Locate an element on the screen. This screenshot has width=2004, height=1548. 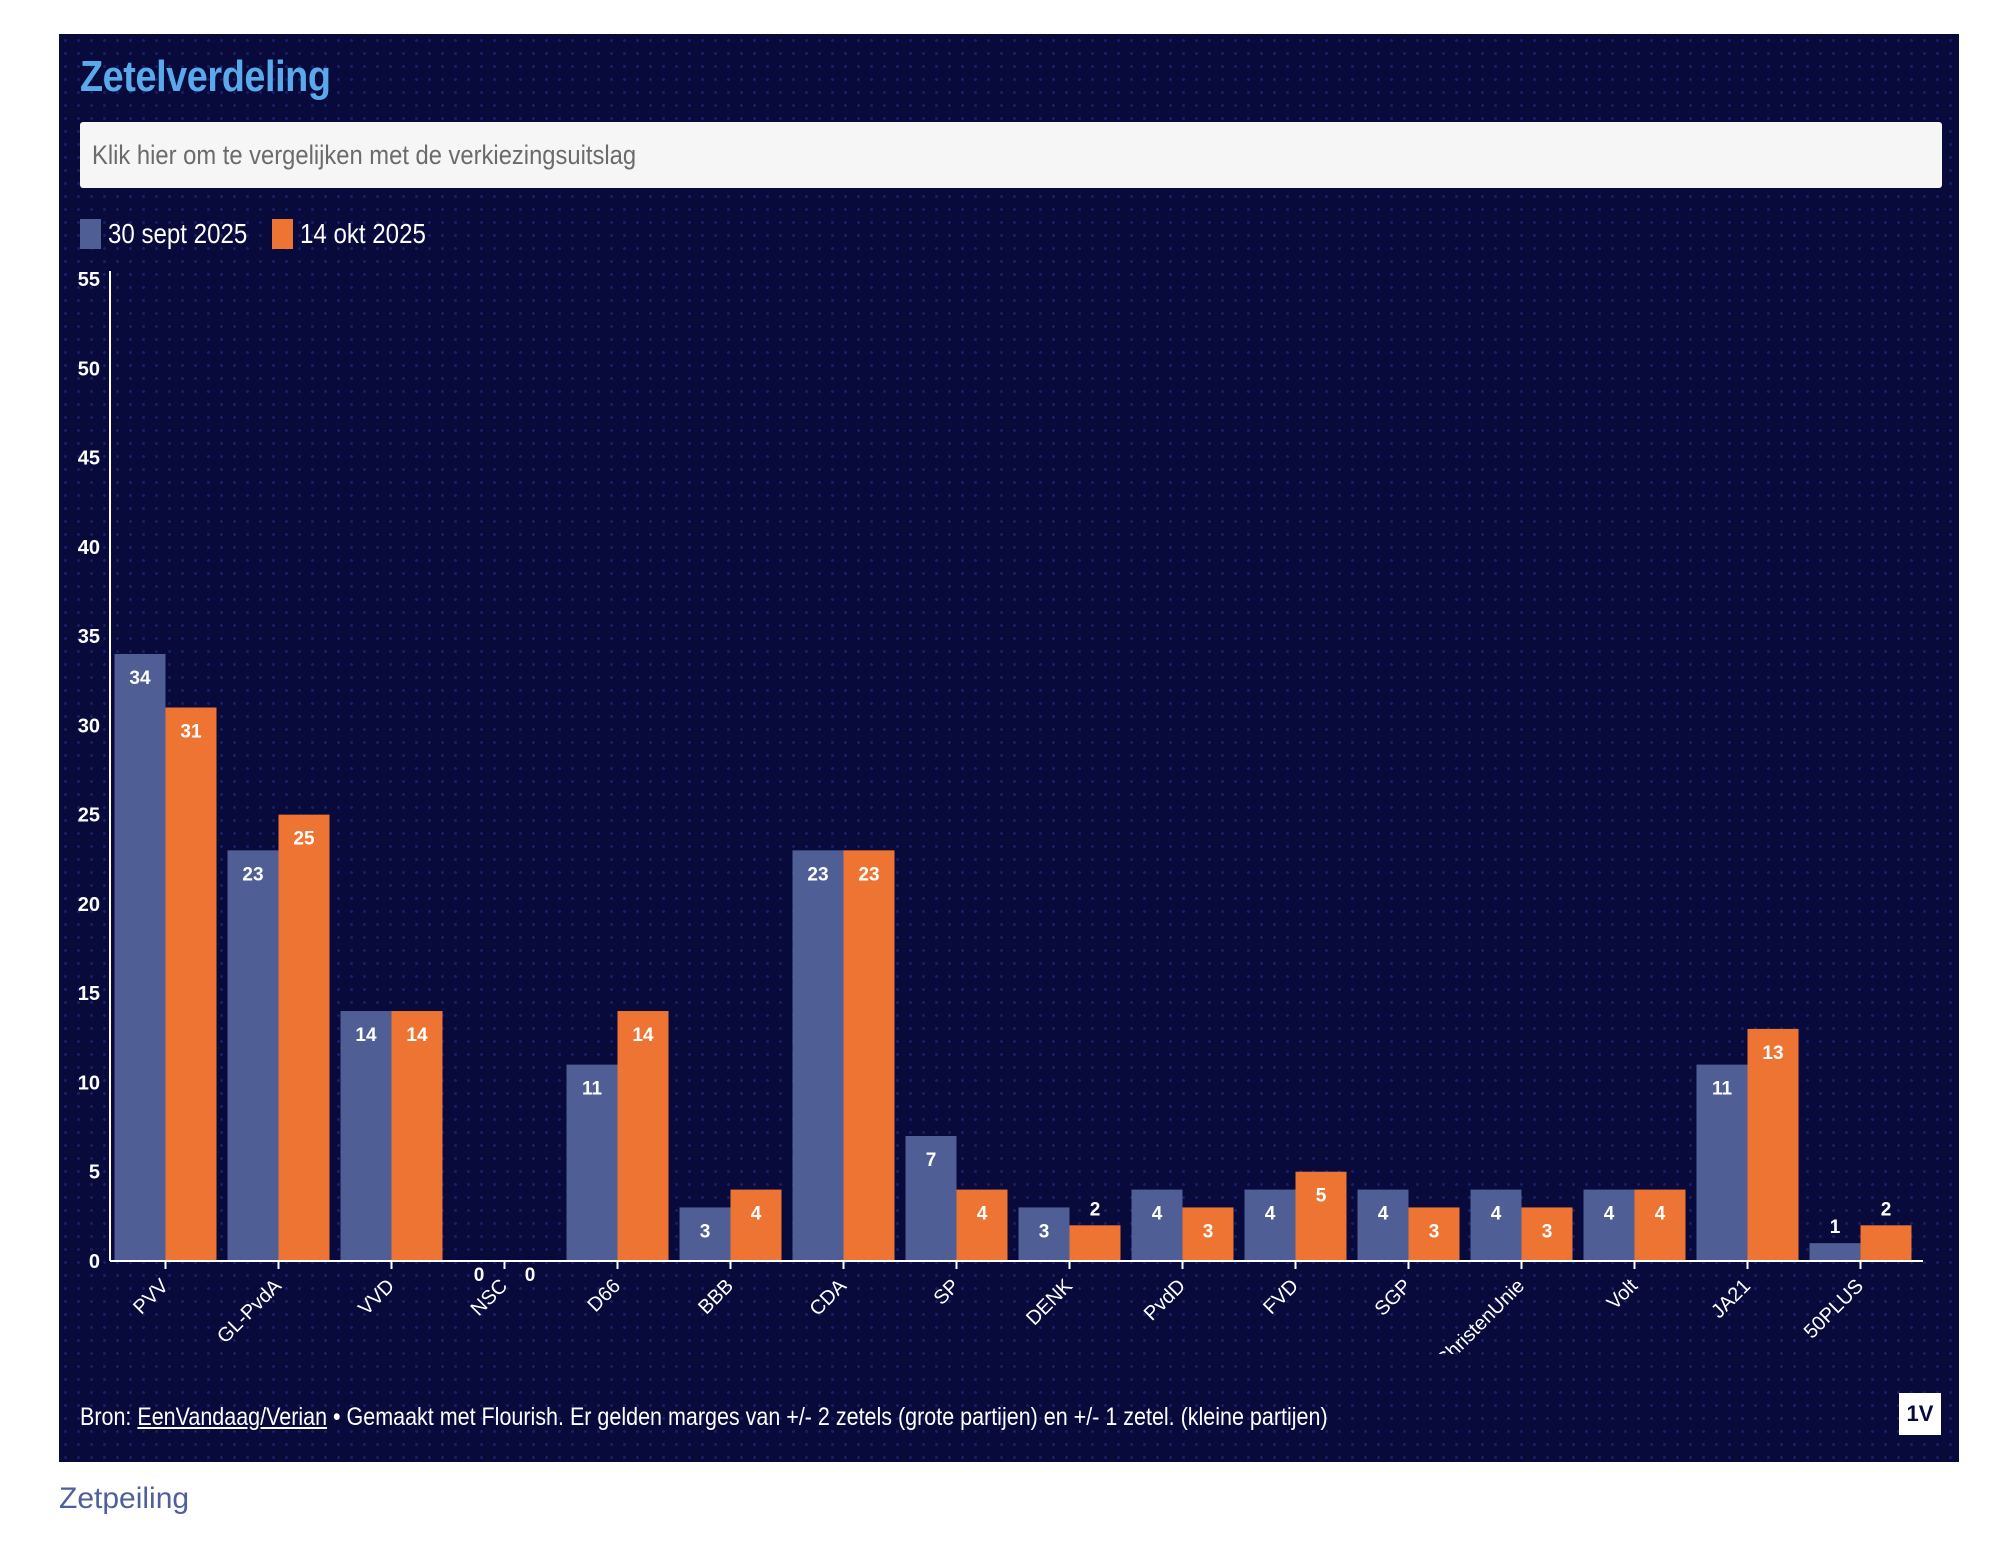
y-tick-label: 55 is located at coordinates (89, 280).